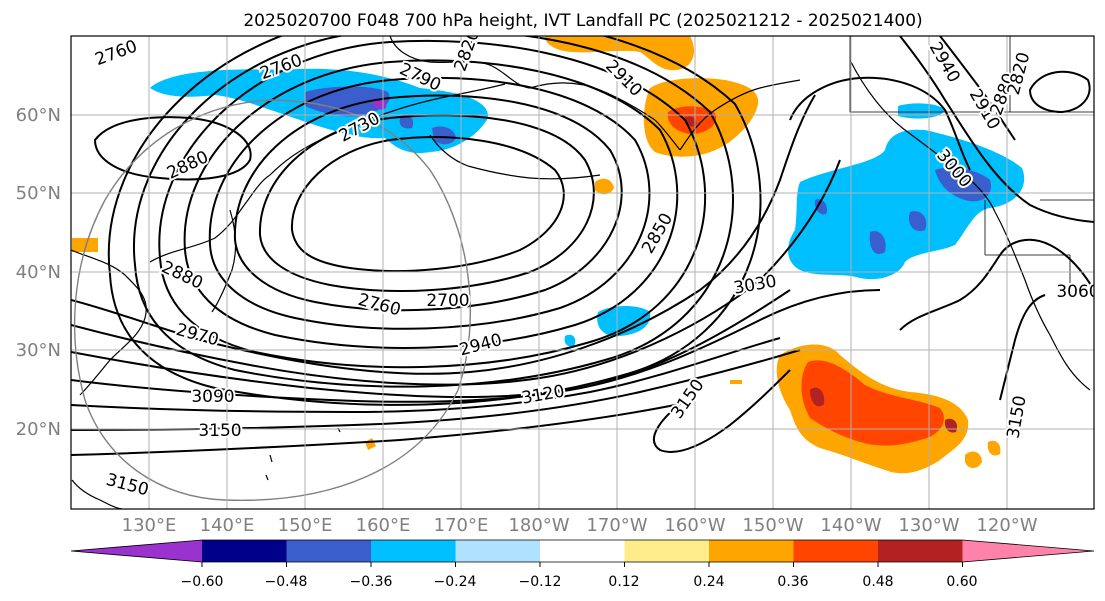  Describe the element at coordinates (212, 397) in the screenshot. I see `contour-label: 3090` at that location.